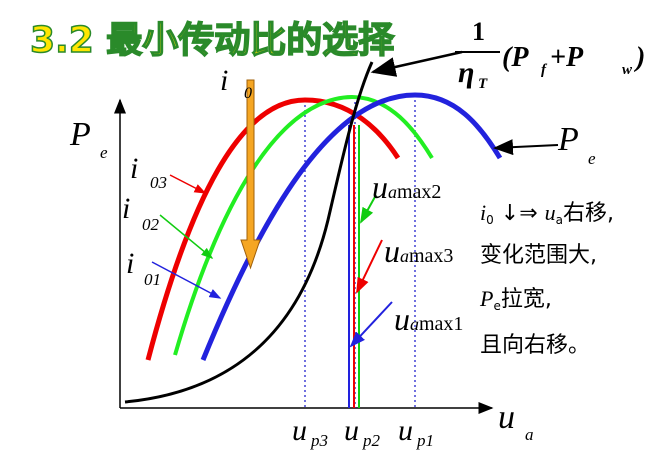 This screenshot has width=658, height=460. I want to click on y-axis-label: P, so click(80, 134).